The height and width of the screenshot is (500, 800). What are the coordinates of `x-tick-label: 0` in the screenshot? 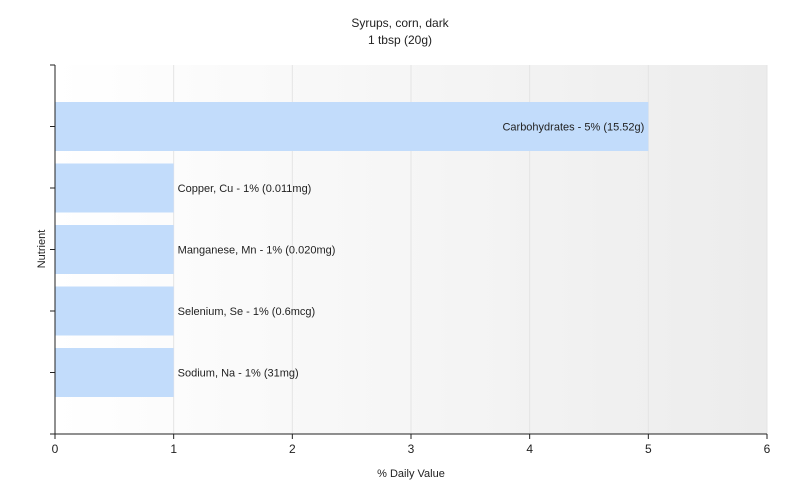 It's located at (55, 449).